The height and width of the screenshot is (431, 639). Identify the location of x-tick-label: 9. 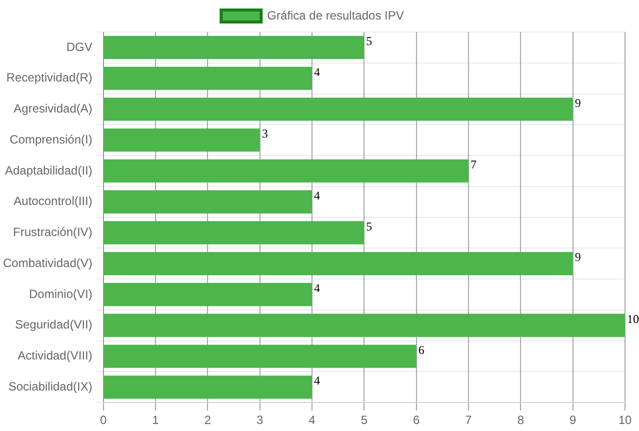
(572, 420).